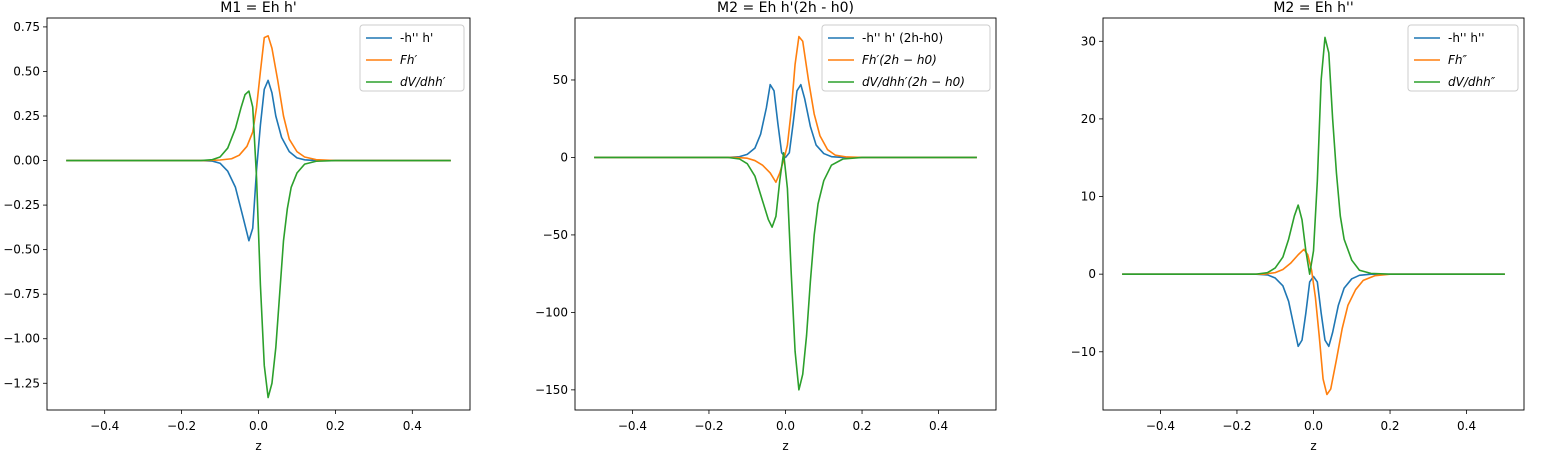  What do you see at coordinates (1088, 41) in the screenshot?
I see `y-tick-label: 30` at bounding box center [1088, 41].